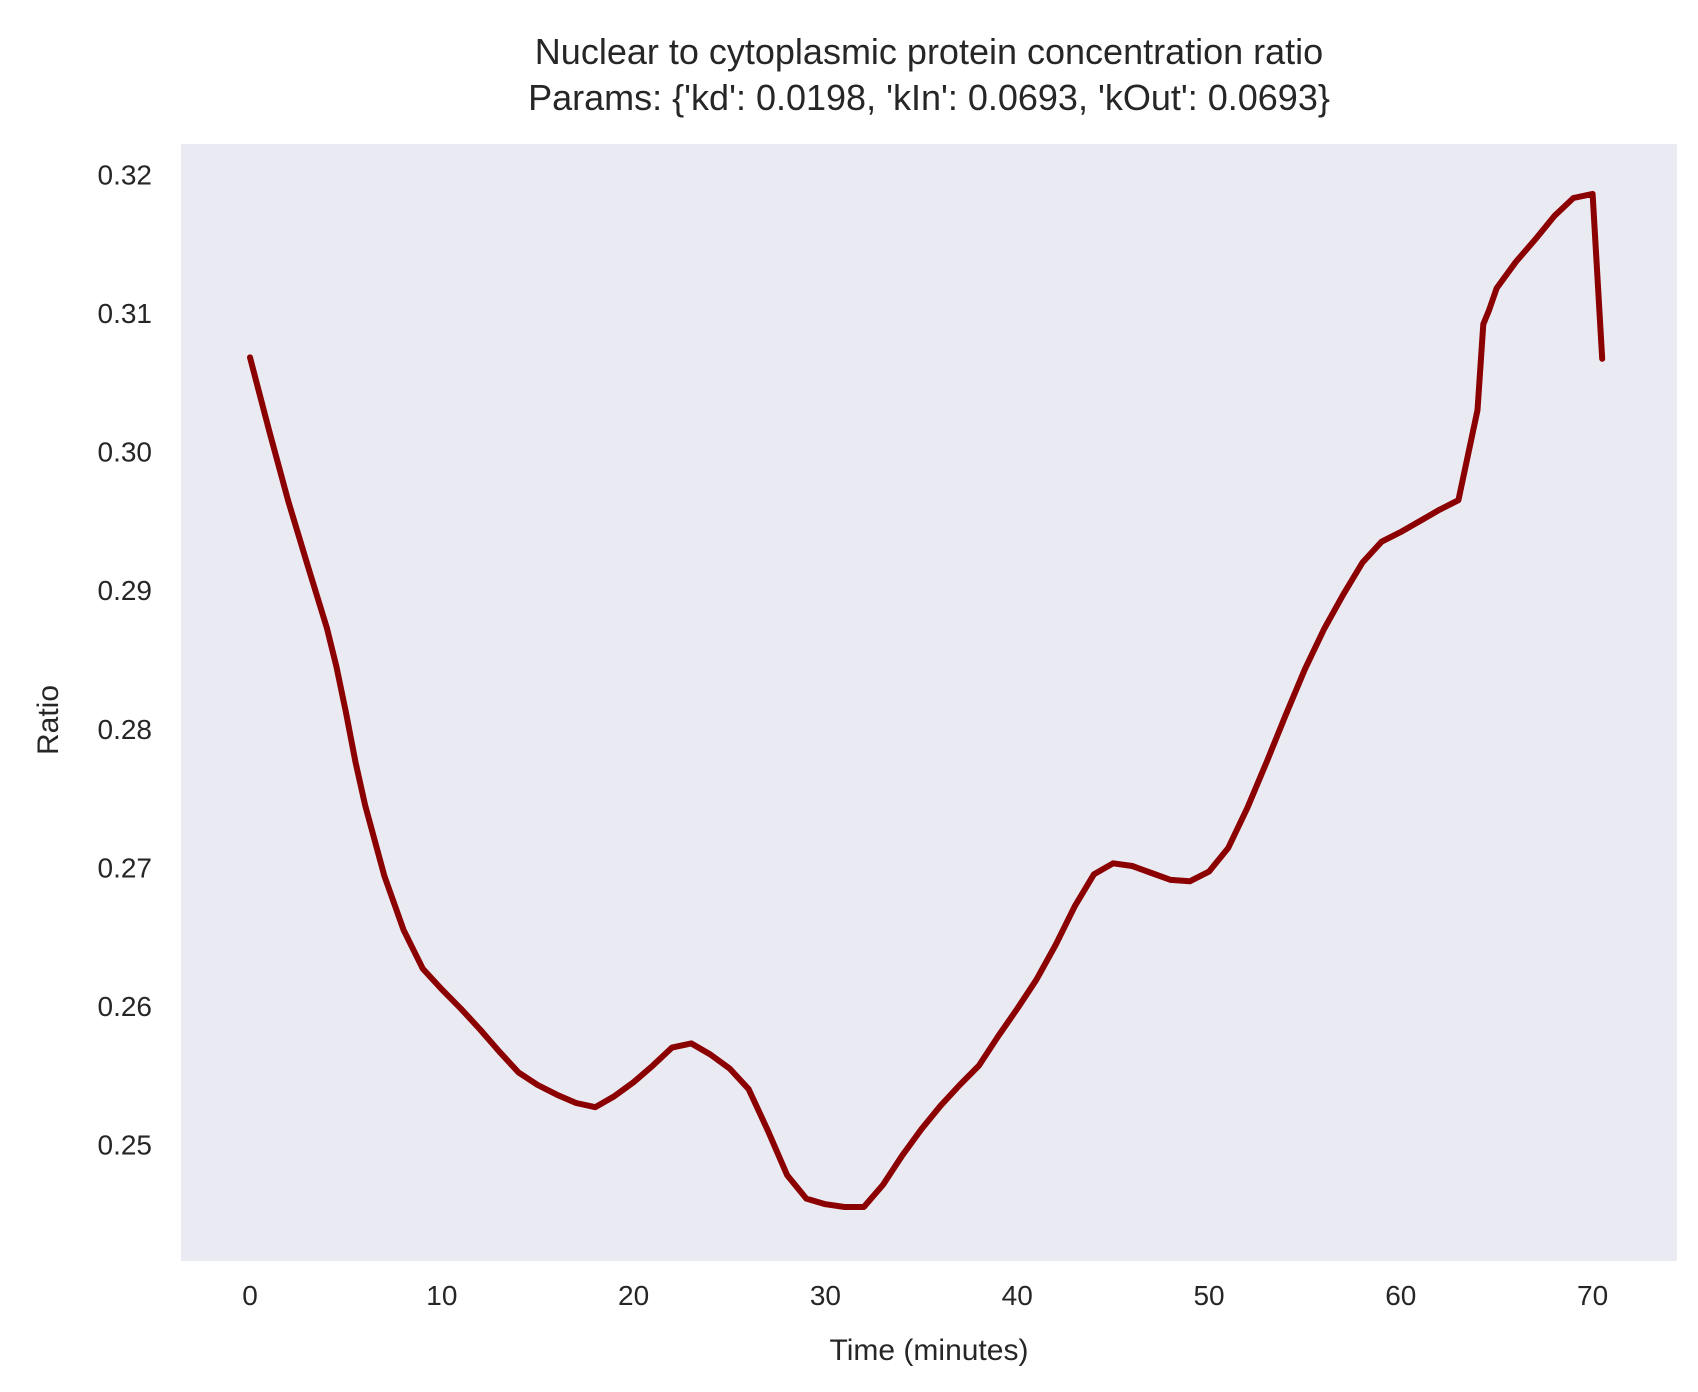  What do you see at coordinates (125, 590) in the screenshot?
I see `y-tick-label: 0.29` at bounding box center [125, 590].